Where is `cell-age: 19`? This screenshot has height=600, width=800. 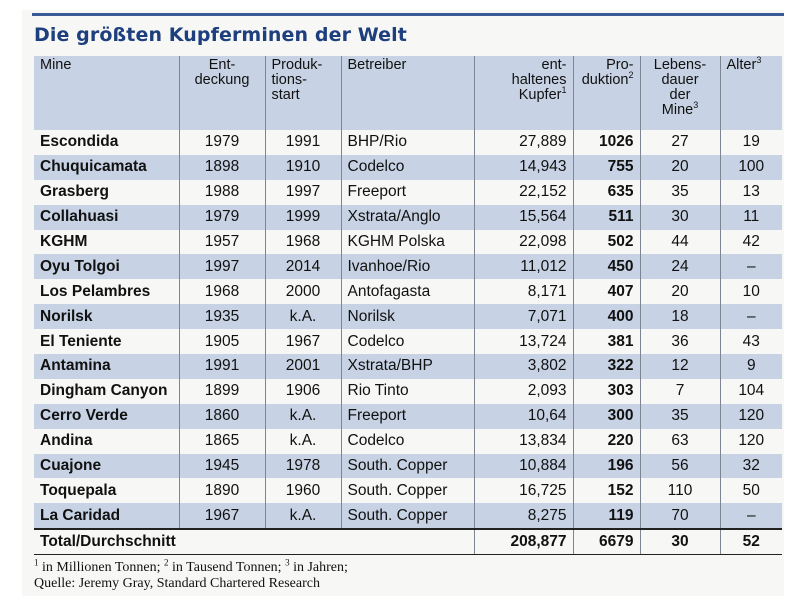 cell-age: 19 is located at coordinates (750, 142).